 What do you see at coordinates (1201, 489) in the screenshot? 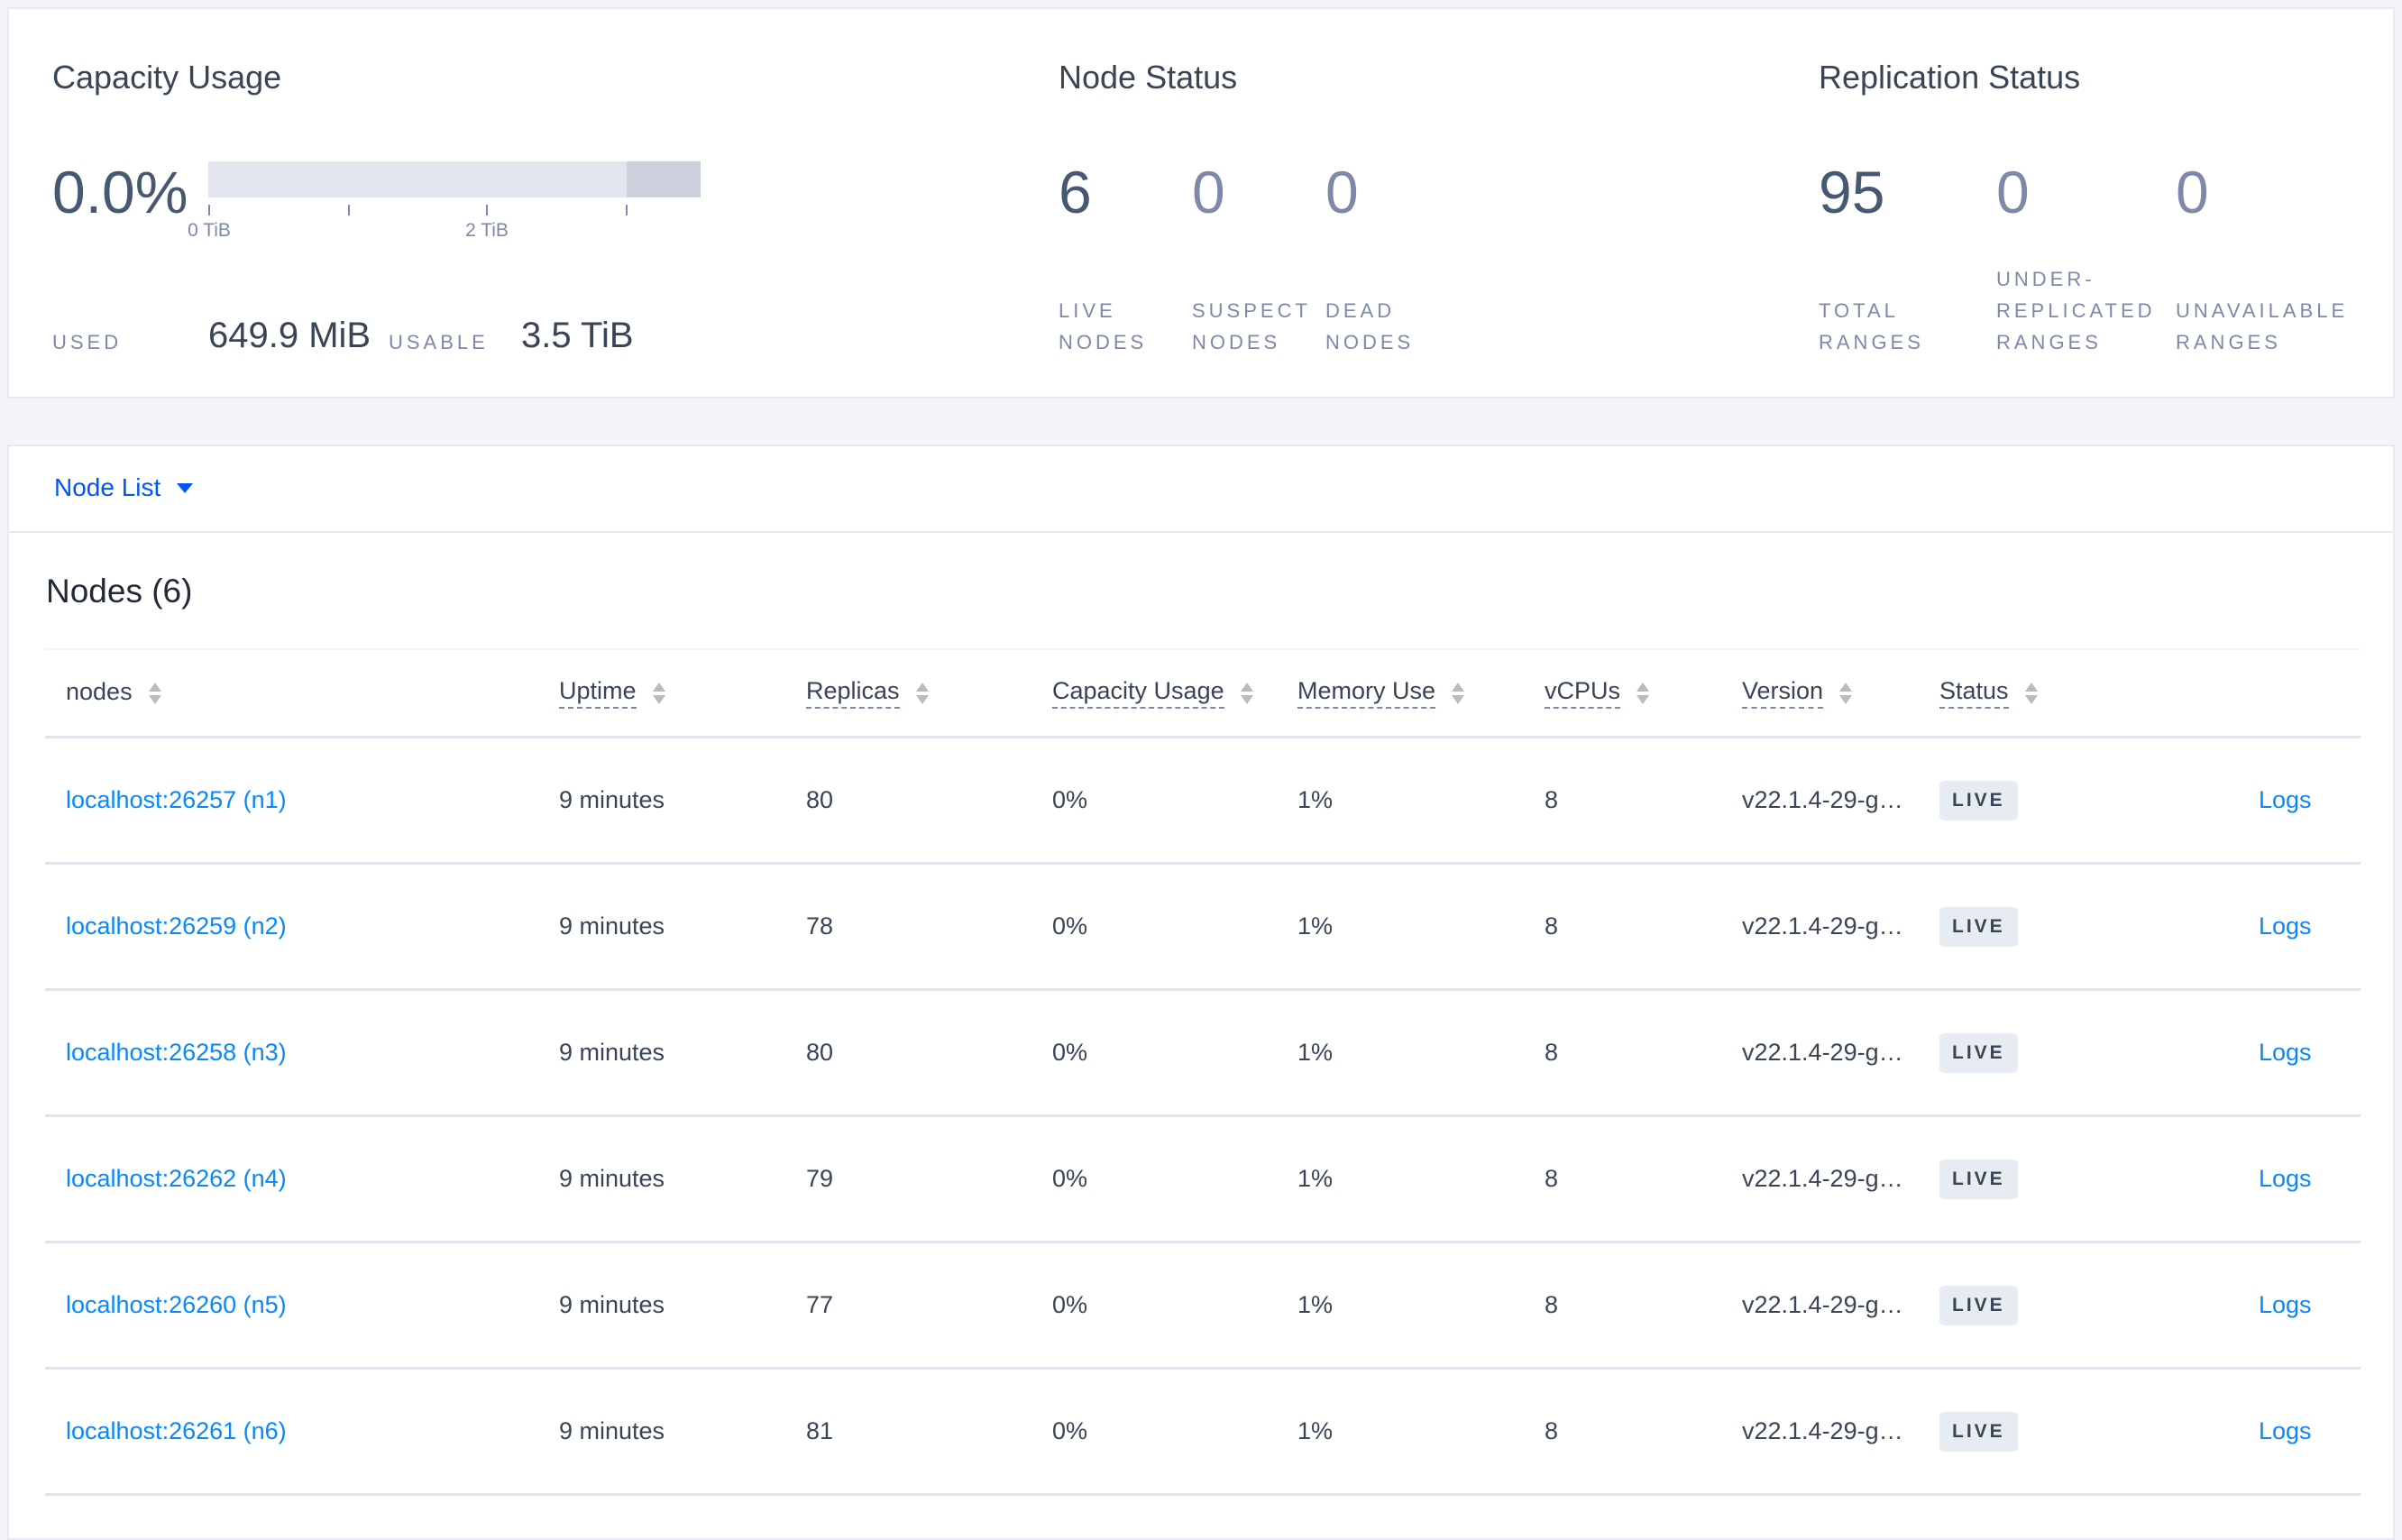
I see `node-list-header: Node List` at bounding box center [1201, 489].